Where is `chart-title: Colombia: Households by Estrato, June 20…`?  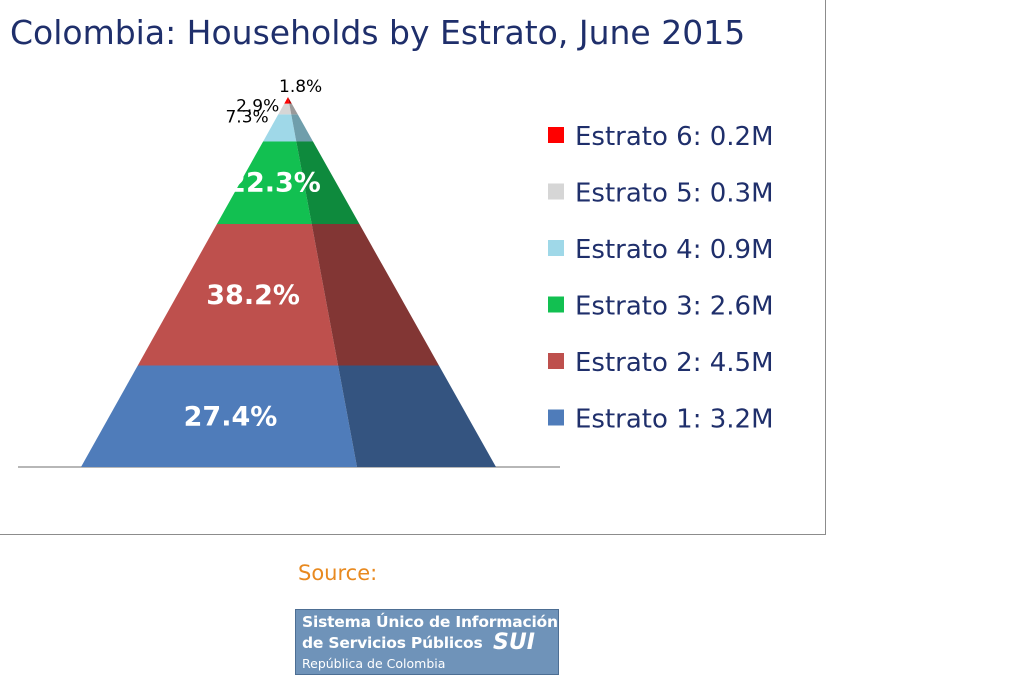
chart-title: Colombia: Households by Estrato, June 20… is located at coordinates (378, 32).